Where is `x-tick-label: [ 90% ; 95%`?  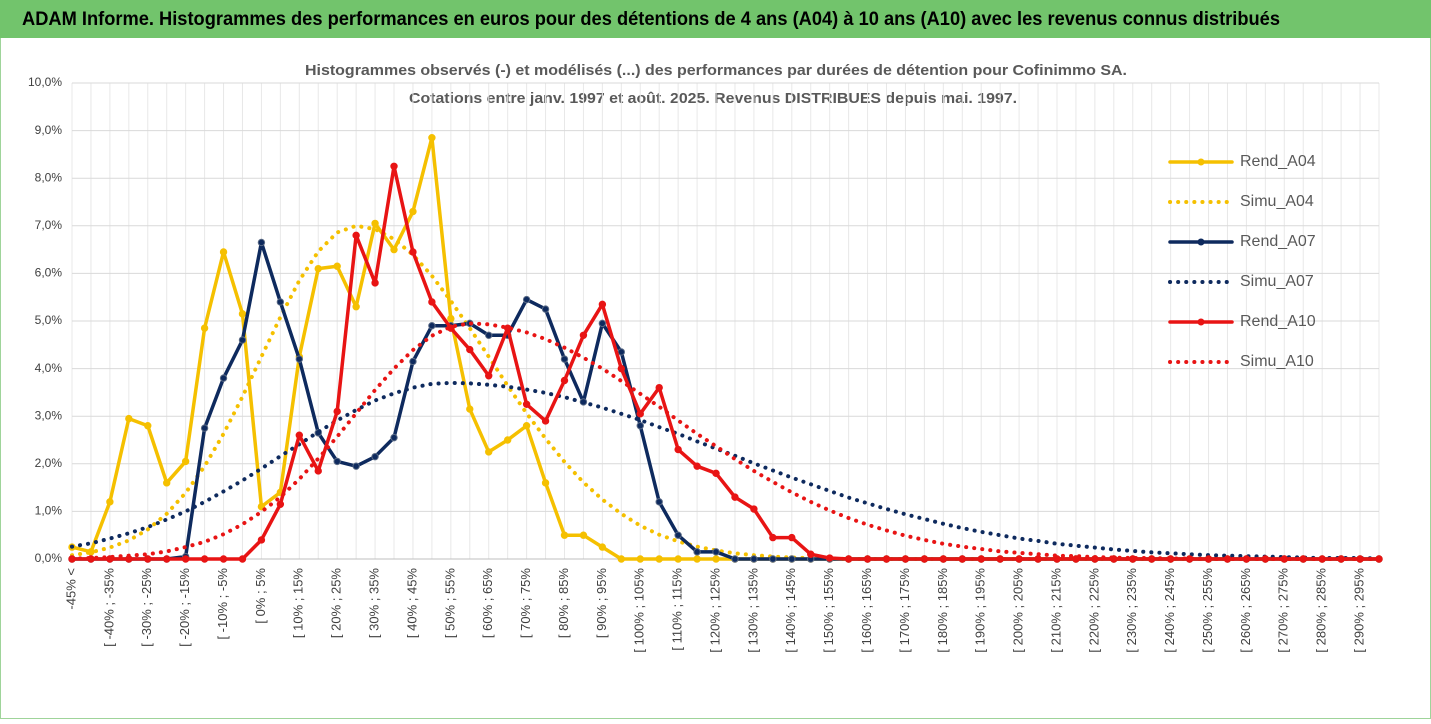
x-tick-label: [ 90% ; 95% is located at coordinates (601, 603).